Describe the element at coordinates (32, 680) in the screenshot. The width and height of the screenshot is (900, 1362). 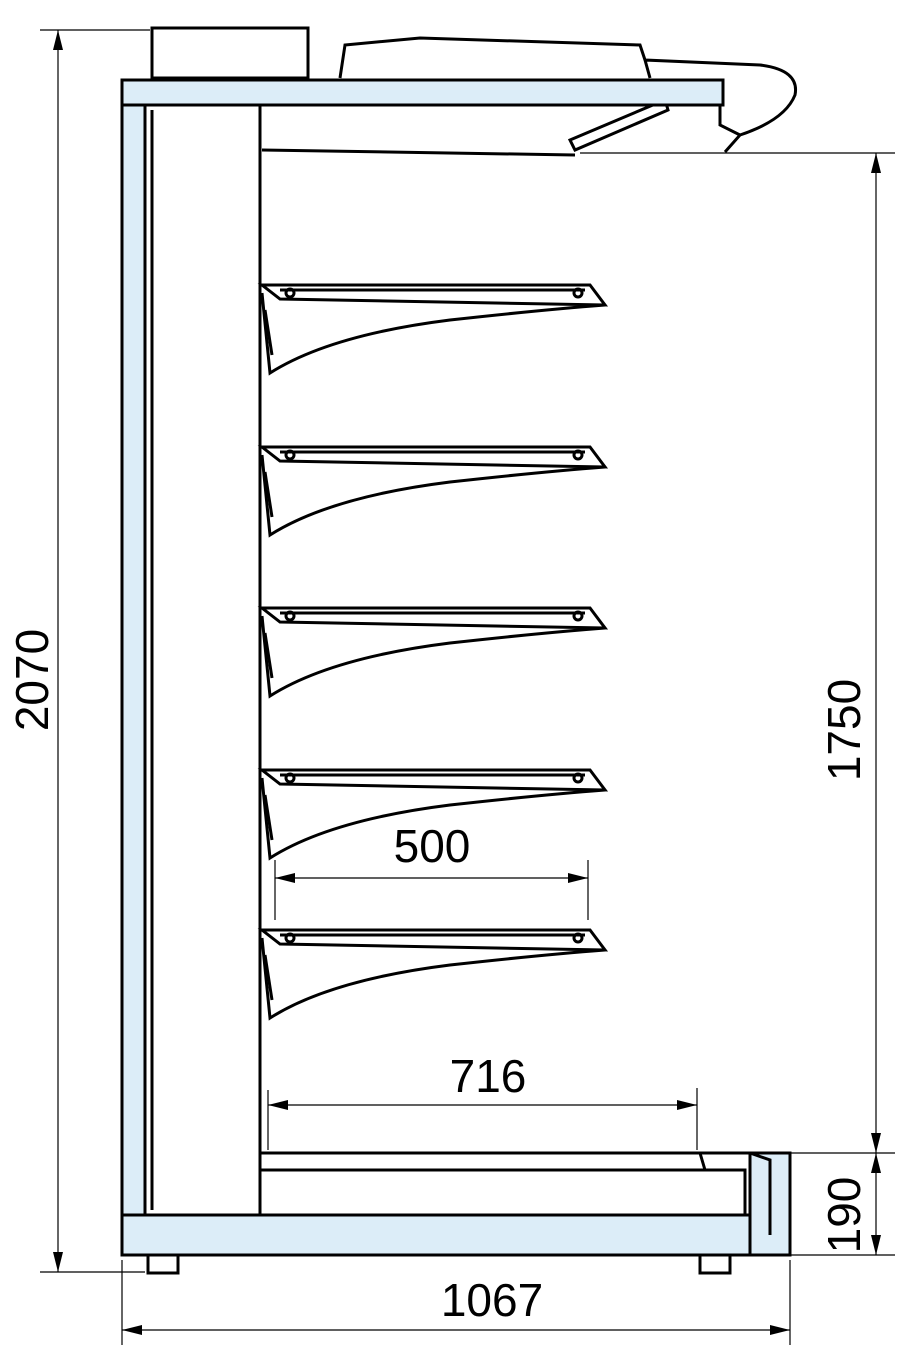
I see `dimension-label: 2070` at that location.